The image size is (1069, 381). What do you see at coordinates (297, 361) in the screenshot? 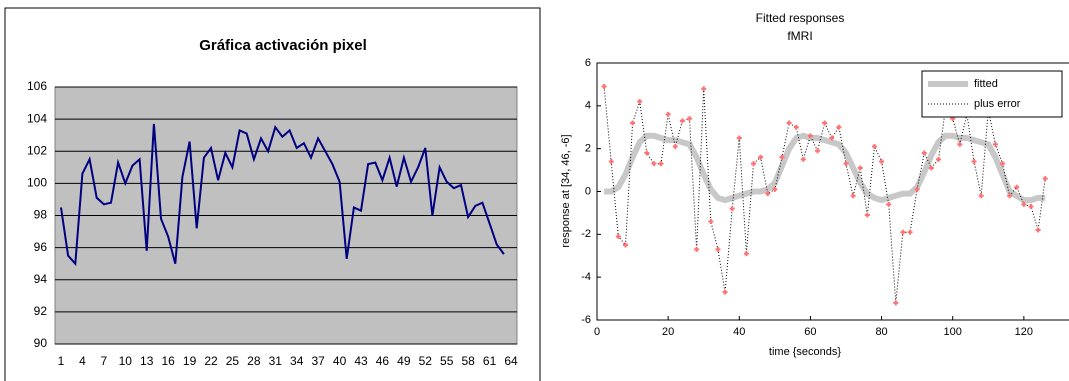
I see `x-tick-label: 34` at bounding box center [297, 361].